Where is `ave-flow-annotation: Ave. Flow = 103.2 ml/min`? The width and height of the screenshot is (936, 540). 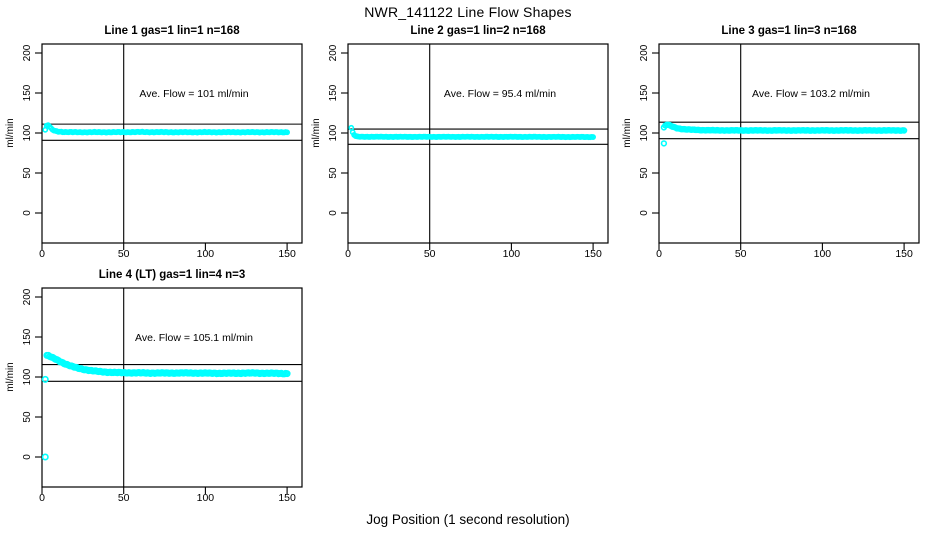
ave-flow-annotation: Ave. Flow = 103.2 ml/min is located at coordinates (811, 94).